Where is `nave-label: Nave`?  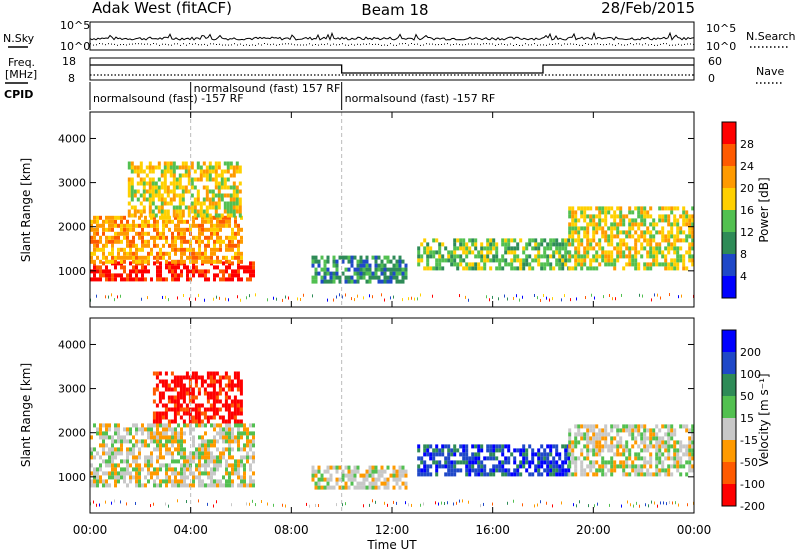 nave-label: Nave is located at coordinates (770, 71).